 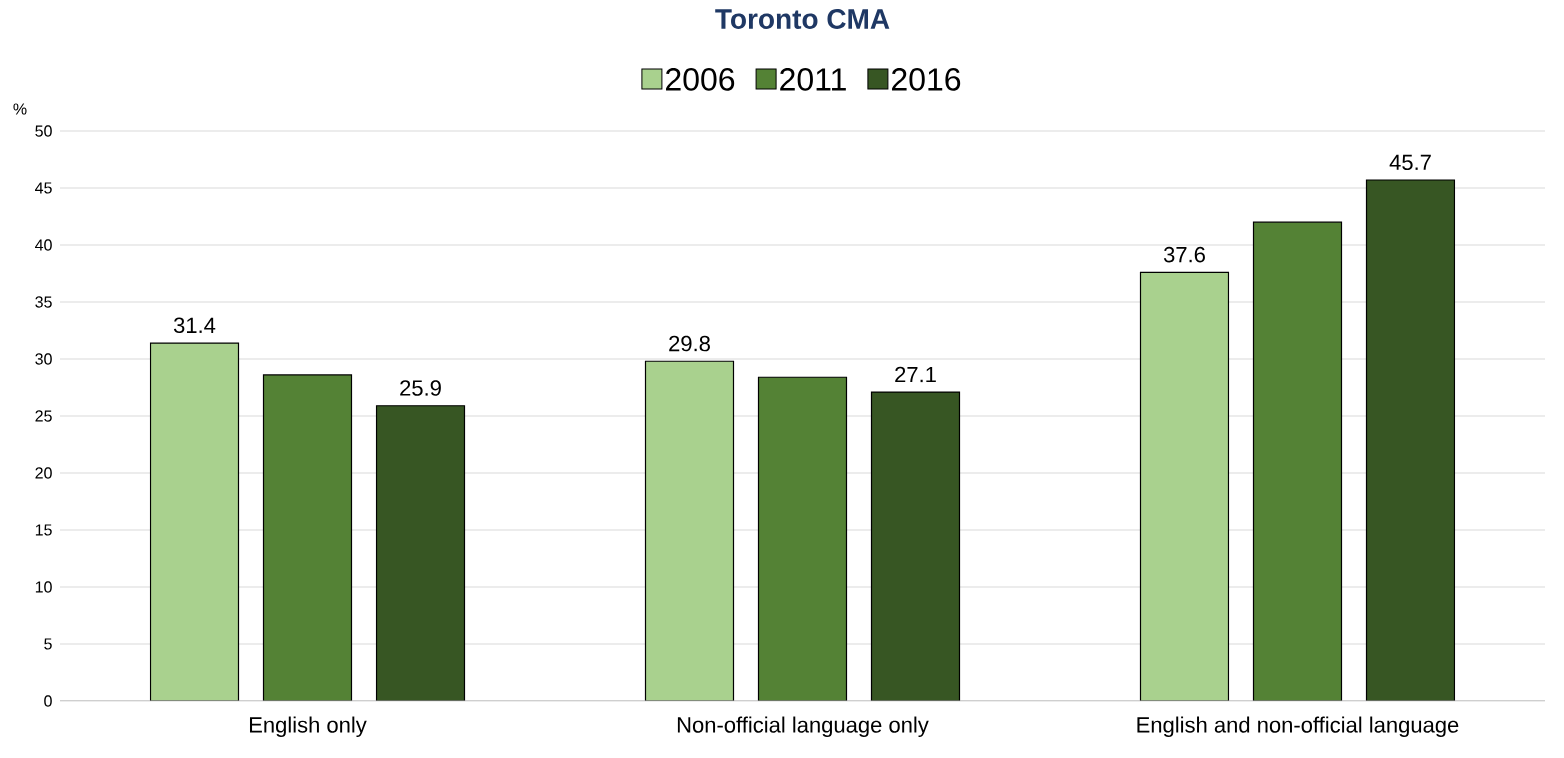 I want to click on y-tick-label: 10, so click(x=43, y=587).